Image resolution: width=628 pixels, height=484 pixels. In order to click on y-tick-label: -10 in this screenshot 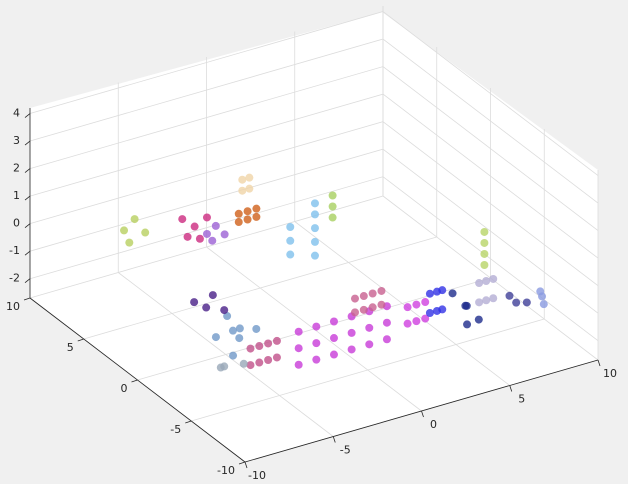, I will do `click(226, 470)`.